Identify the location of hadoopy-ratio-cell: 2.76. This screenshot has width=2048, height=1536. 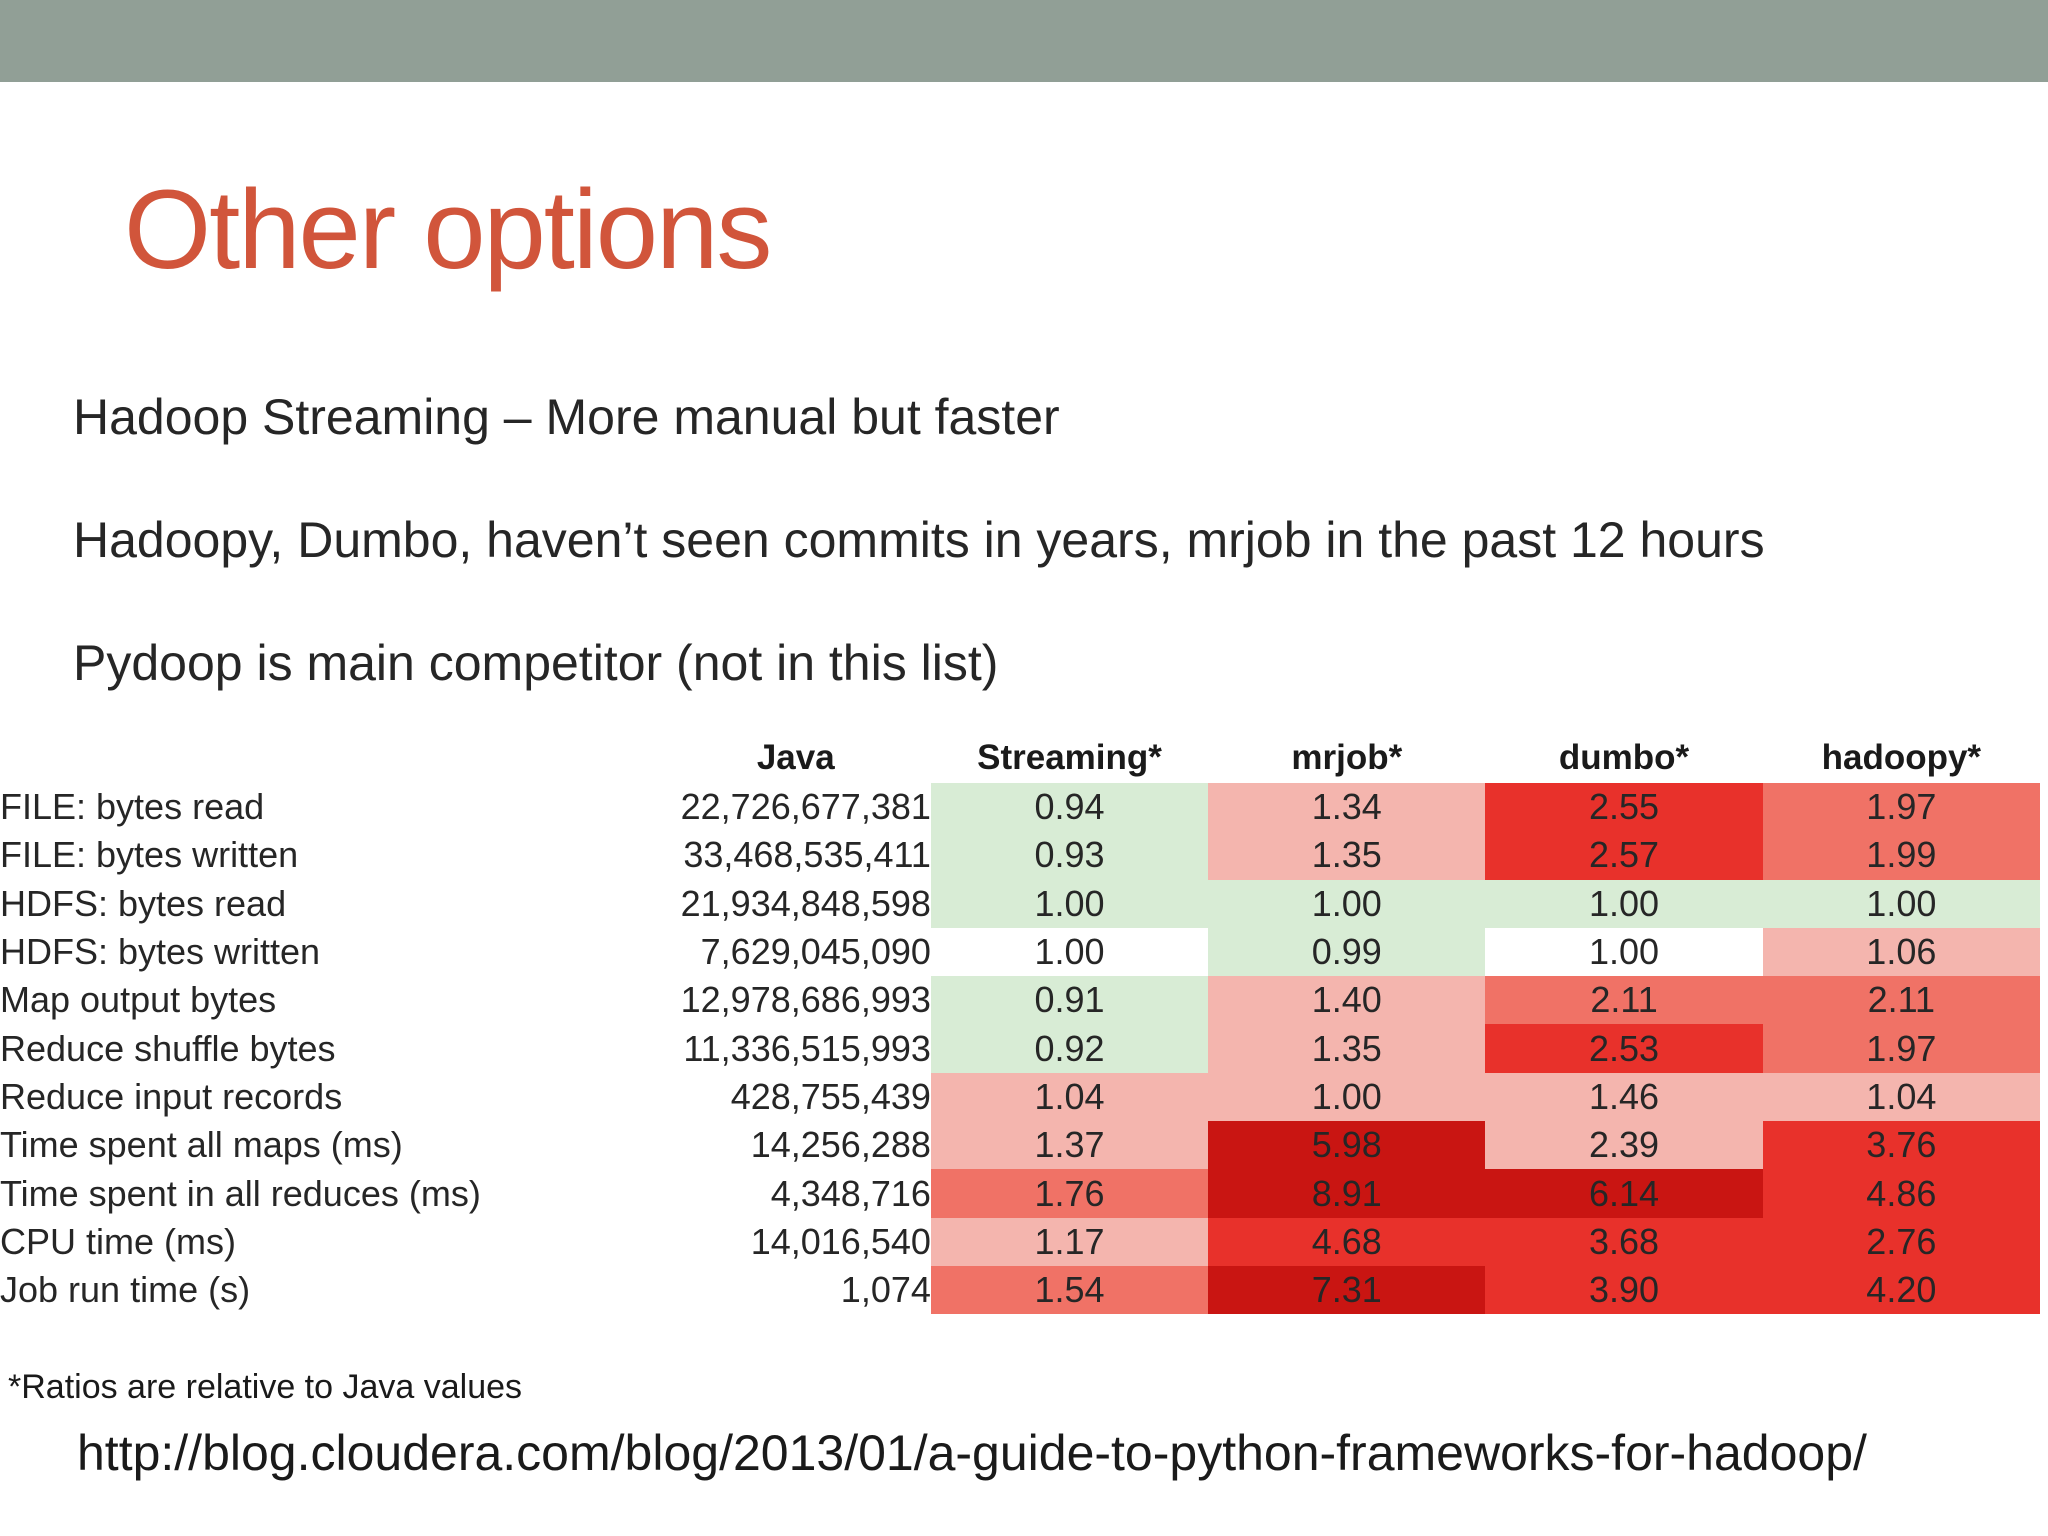
(1901, 1241).